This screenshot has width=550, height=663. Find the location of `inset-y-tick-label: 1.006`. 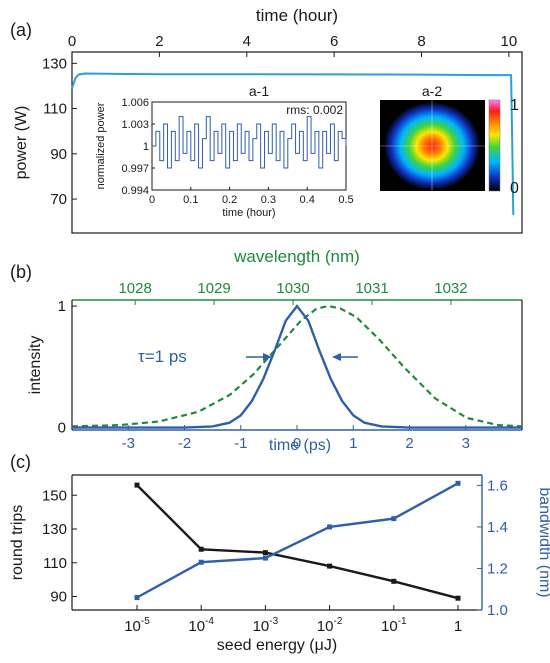

inset-y-tick-label: 1.006 is located at coordinates (135, 103).